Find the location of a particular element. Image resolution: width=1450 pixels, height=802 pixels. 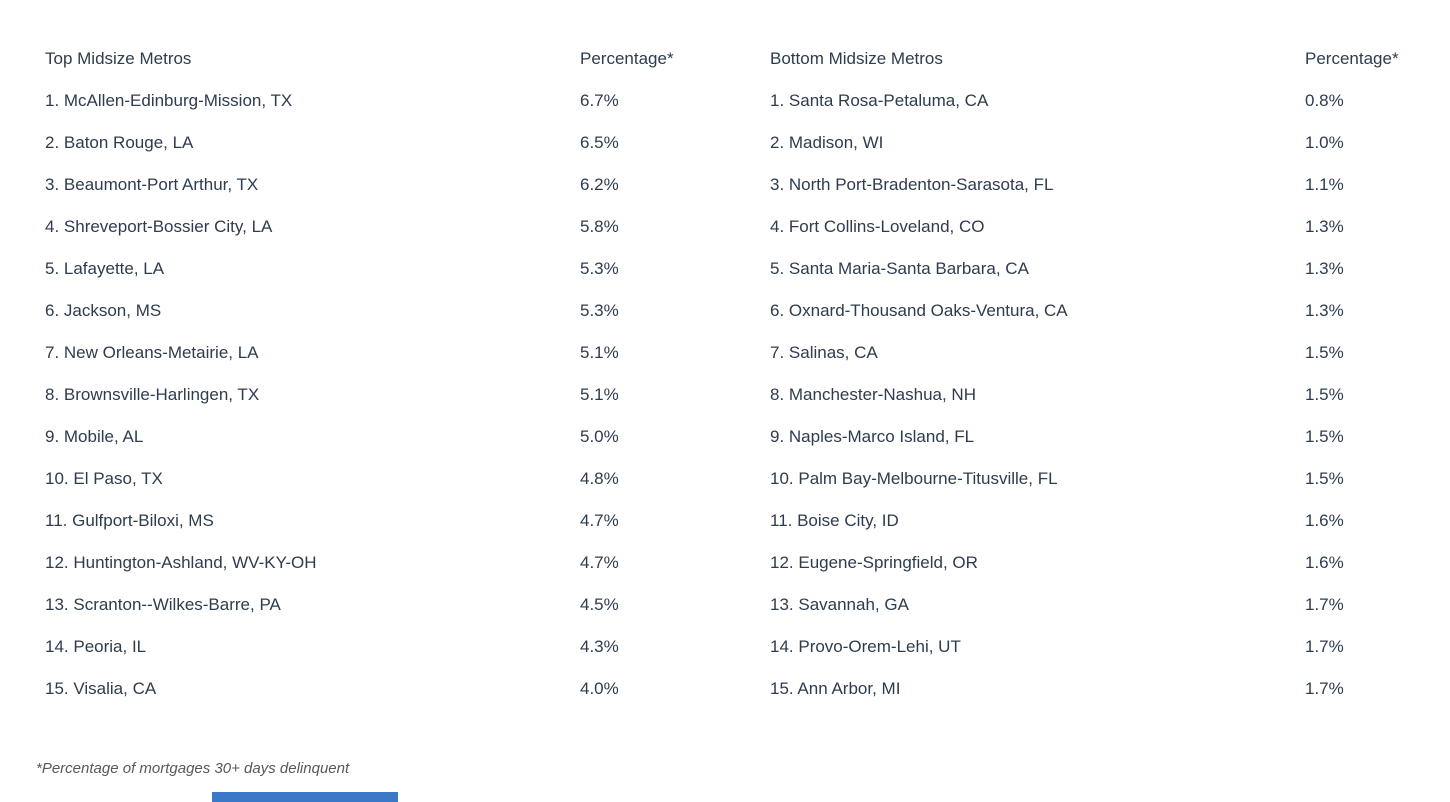

metro-percentage: 5.0% is located at coordinates (599, 436).